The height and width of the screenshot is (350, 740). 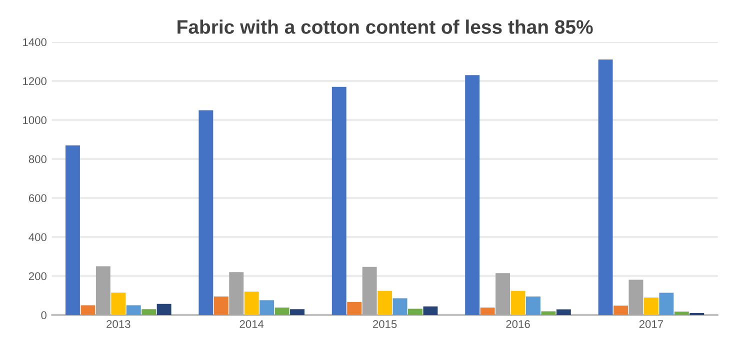 What do you see at coordinates (385, 27) in the screenshot?
I see `chart-title: Fabric with a cotton content of less than 85%` at bounding box center [385, 27].